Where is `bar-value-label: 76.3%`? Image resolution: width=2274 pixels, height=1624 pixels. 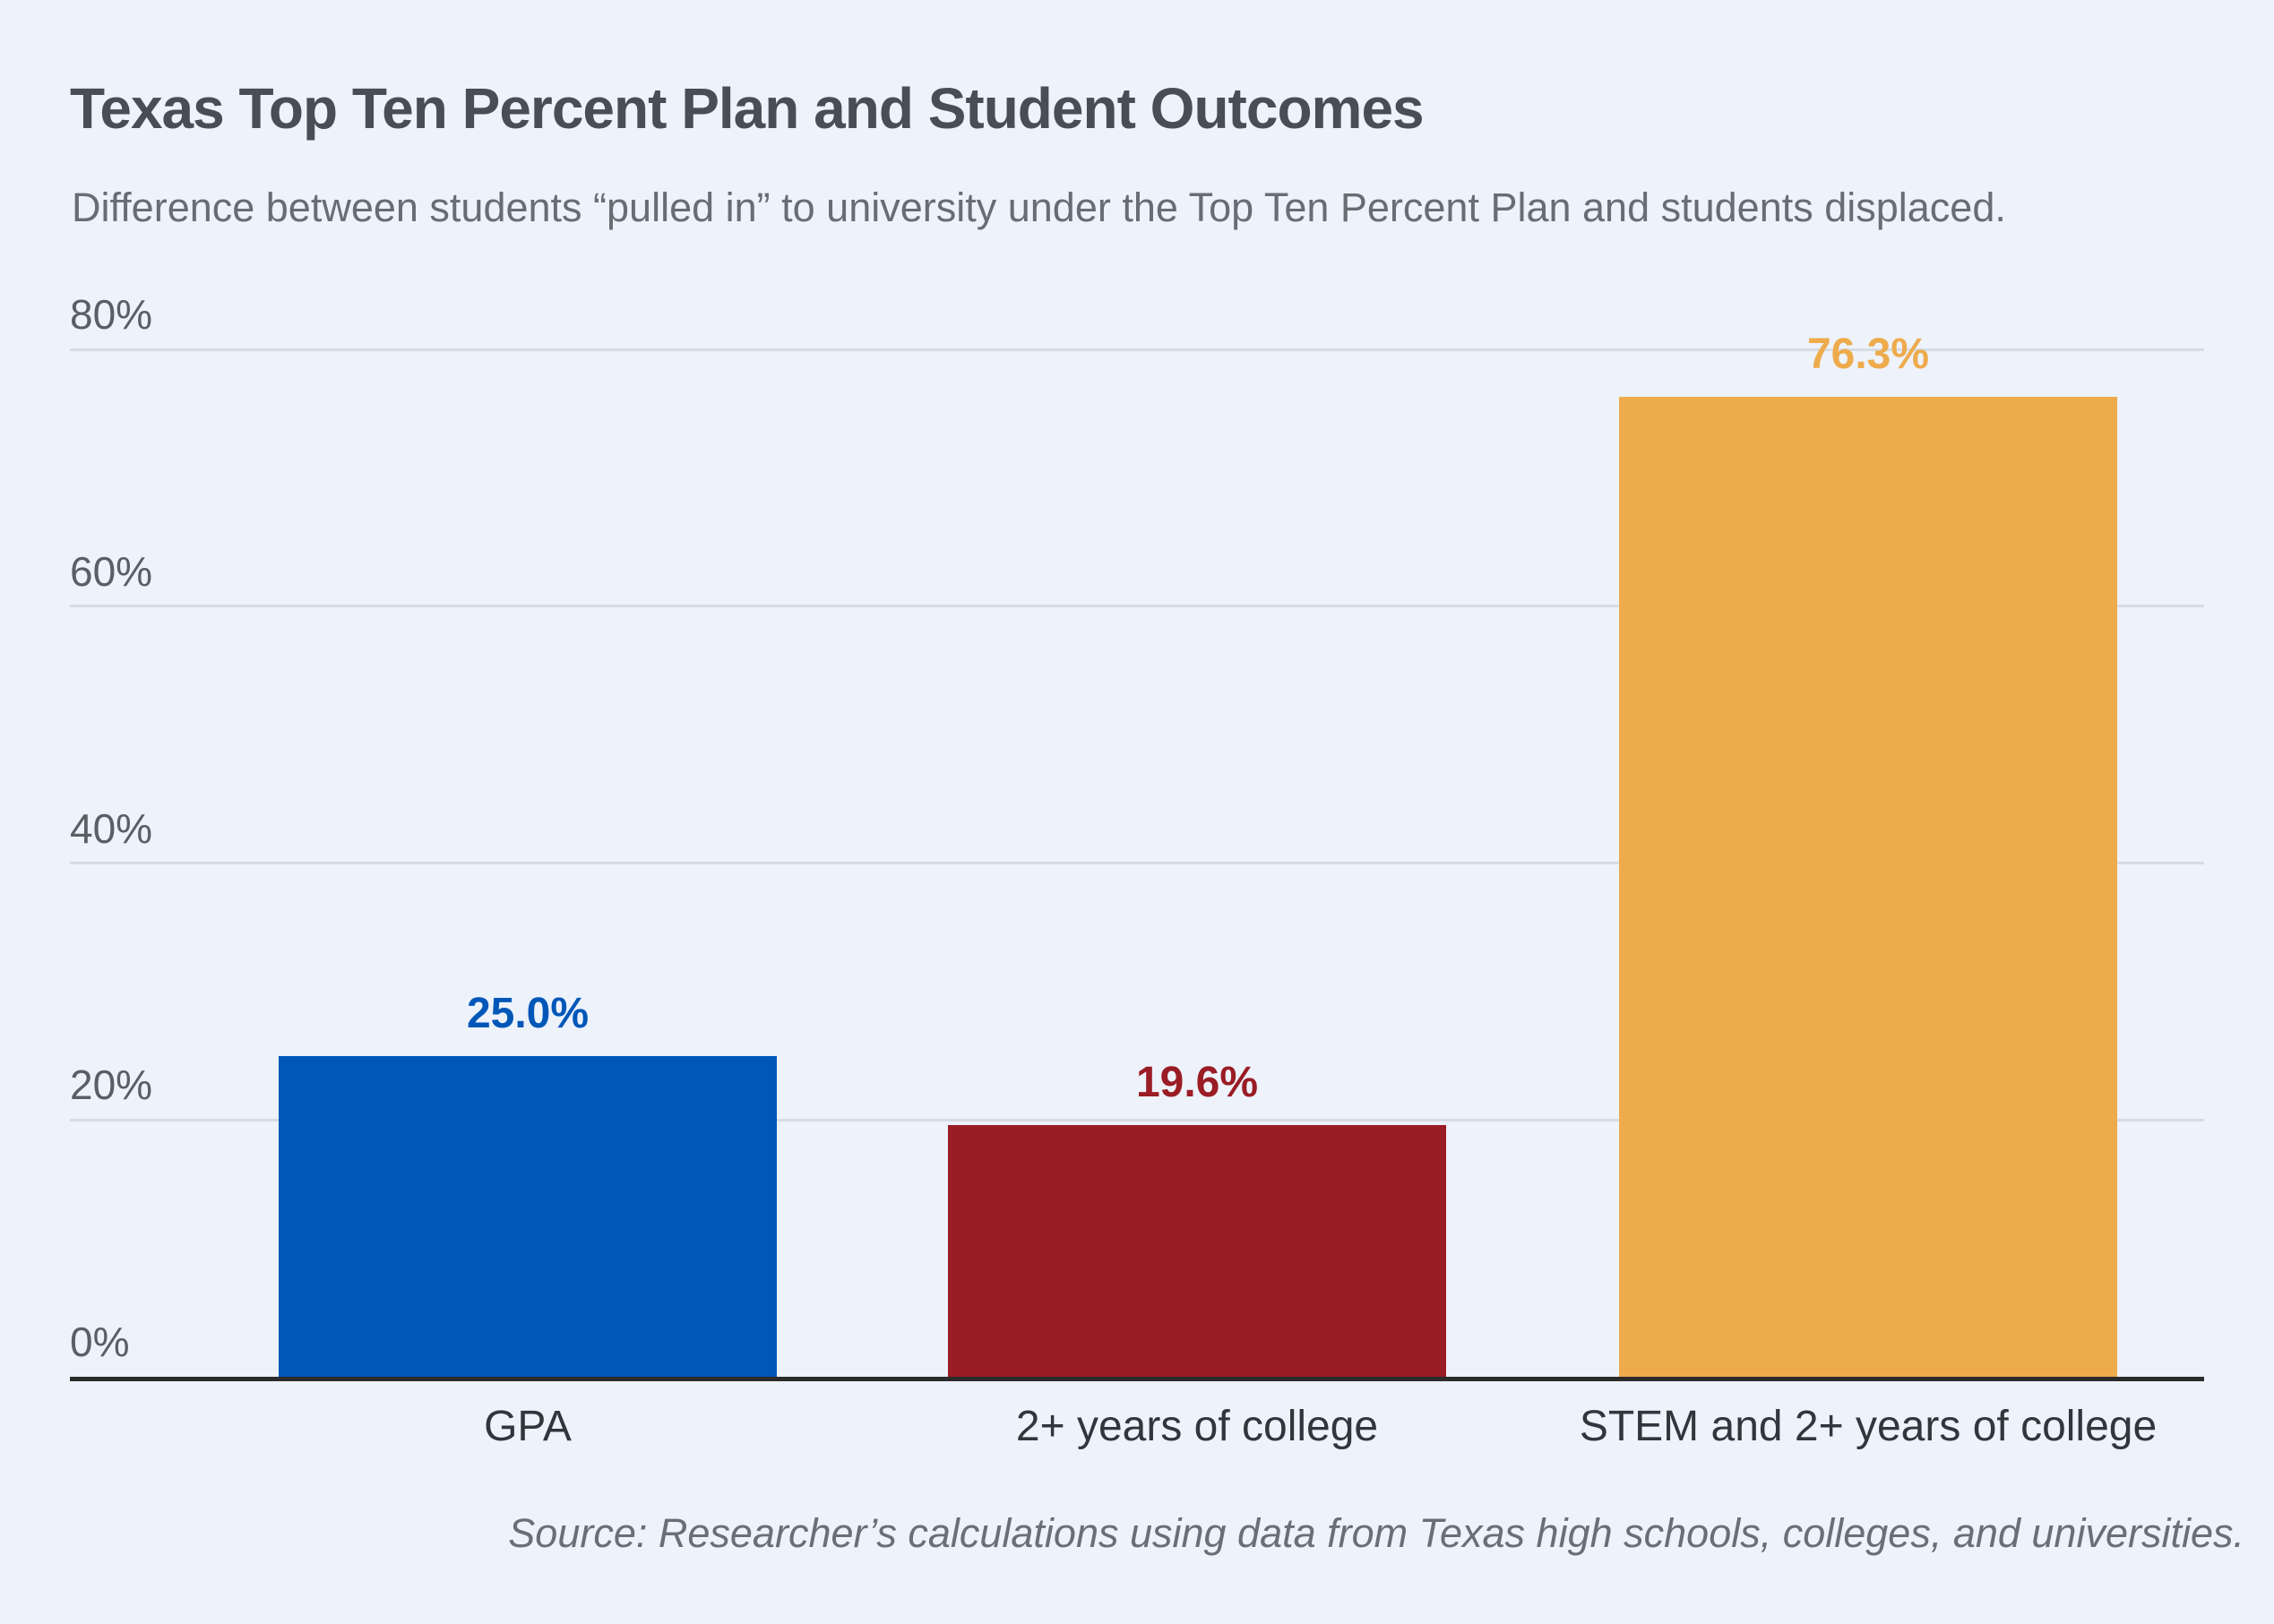
bar-value-label: 76.3% is located at coordinates (1868, 355).